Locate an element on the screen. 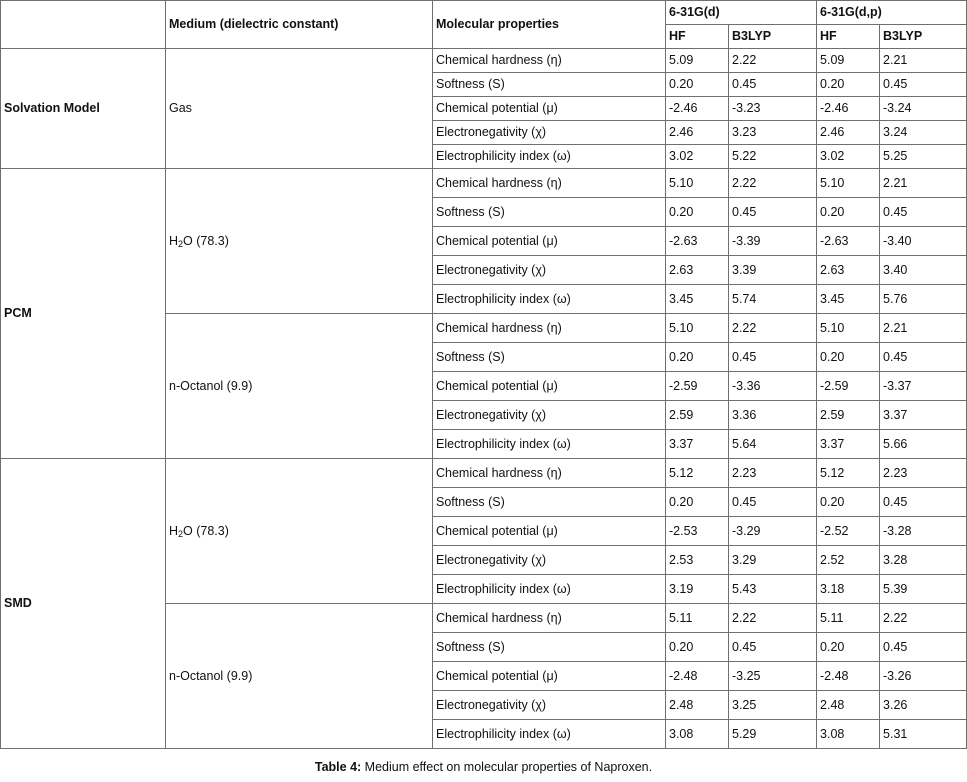 This screenshot has height=782, width=967. medium-column-header: Medium (dielectric constant) is located at coordinates (299, 24).